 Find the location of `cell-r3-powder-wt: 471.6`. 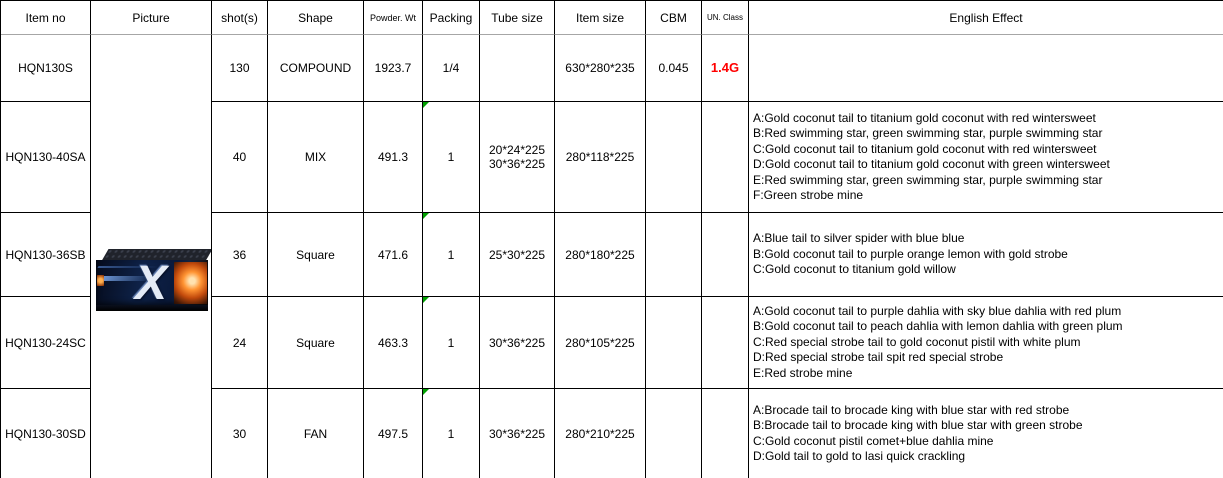

cell-r3-powder-wt: 471.6 is located at coordinates (393, 255).